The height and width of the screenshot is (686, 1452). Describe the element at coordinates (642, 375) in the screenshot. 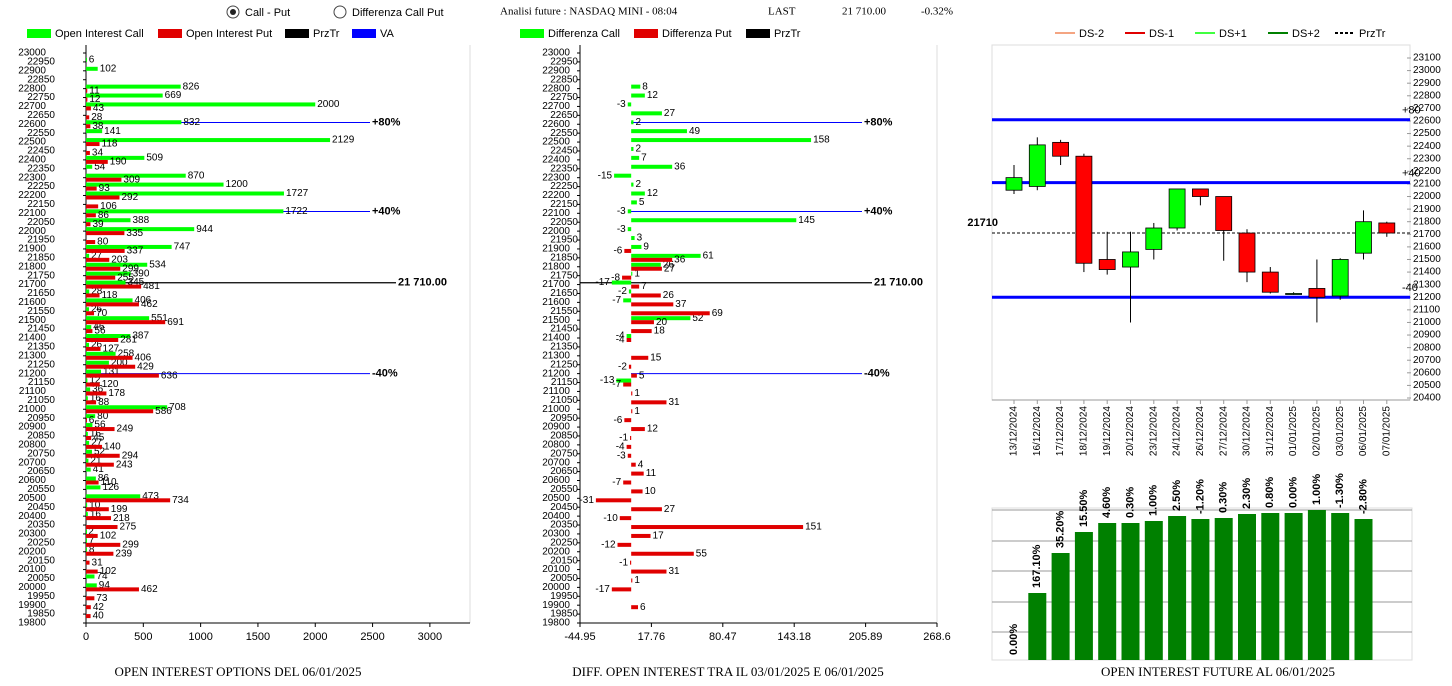

I see `bar-label: 5` at that location.